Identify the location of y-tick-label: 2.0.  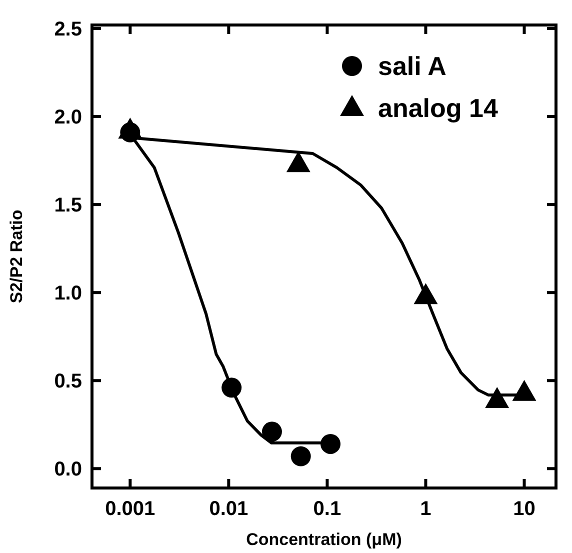
(68, 117).